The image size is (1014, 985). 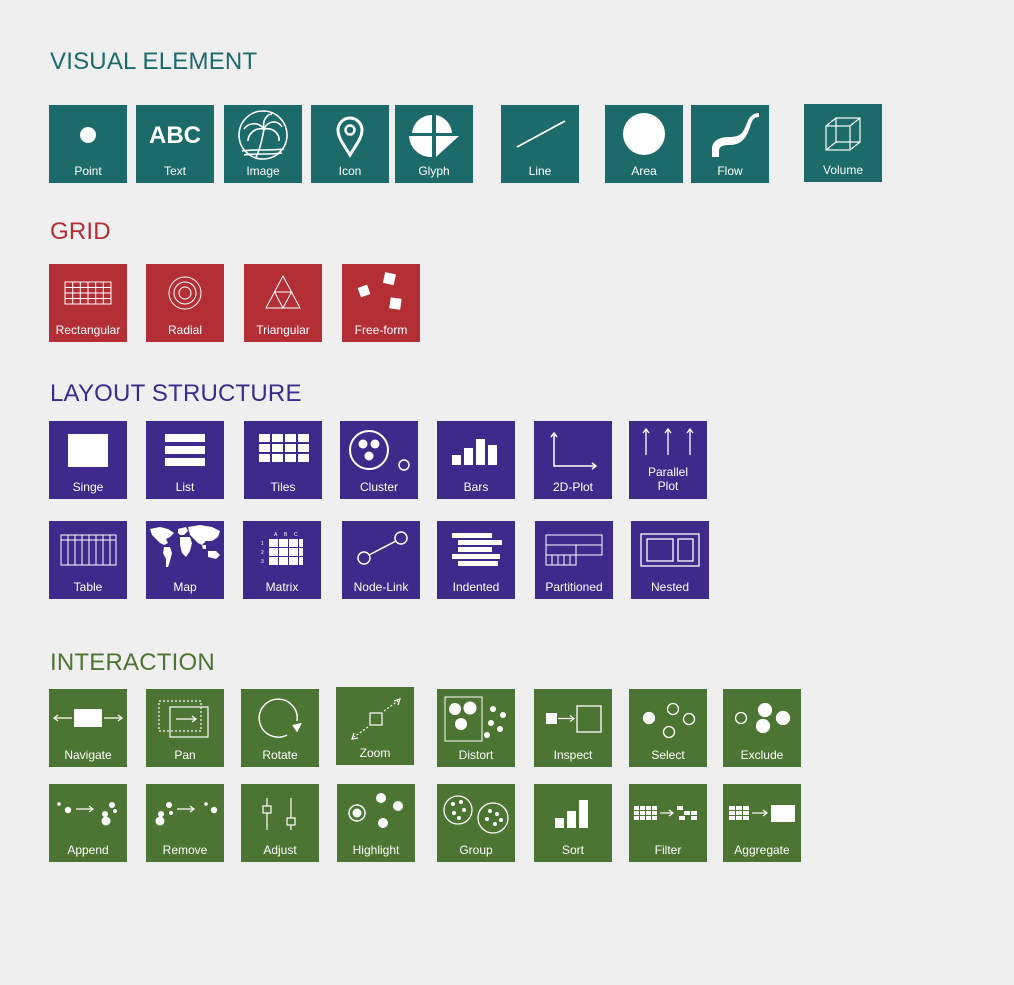 What do you see at coordinates (88, 550) in the screenshot?
I see `table-icon` at bounding box center [88, 550].